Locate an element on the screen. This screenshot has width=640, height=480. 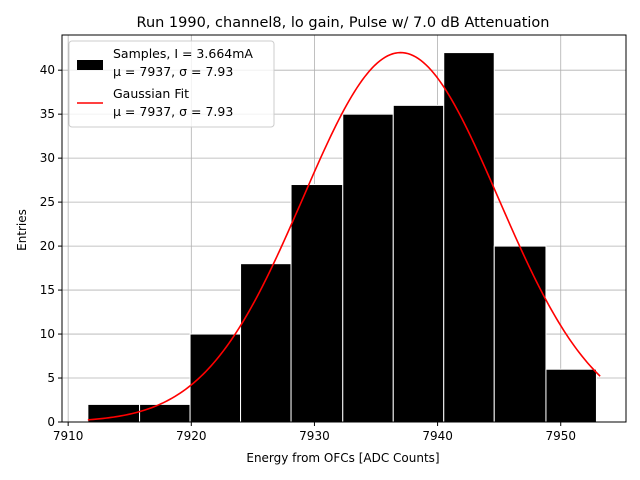
y-axis-label: Entries is located at coordinates (22, 230).